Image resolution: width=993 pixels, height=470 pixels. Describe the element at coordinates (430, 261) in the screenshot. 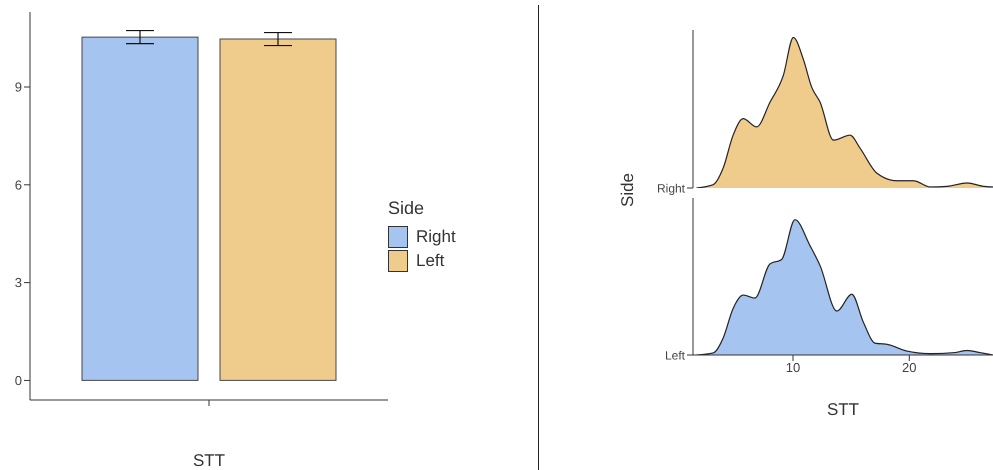

I see `legend-label: Left` at that location.